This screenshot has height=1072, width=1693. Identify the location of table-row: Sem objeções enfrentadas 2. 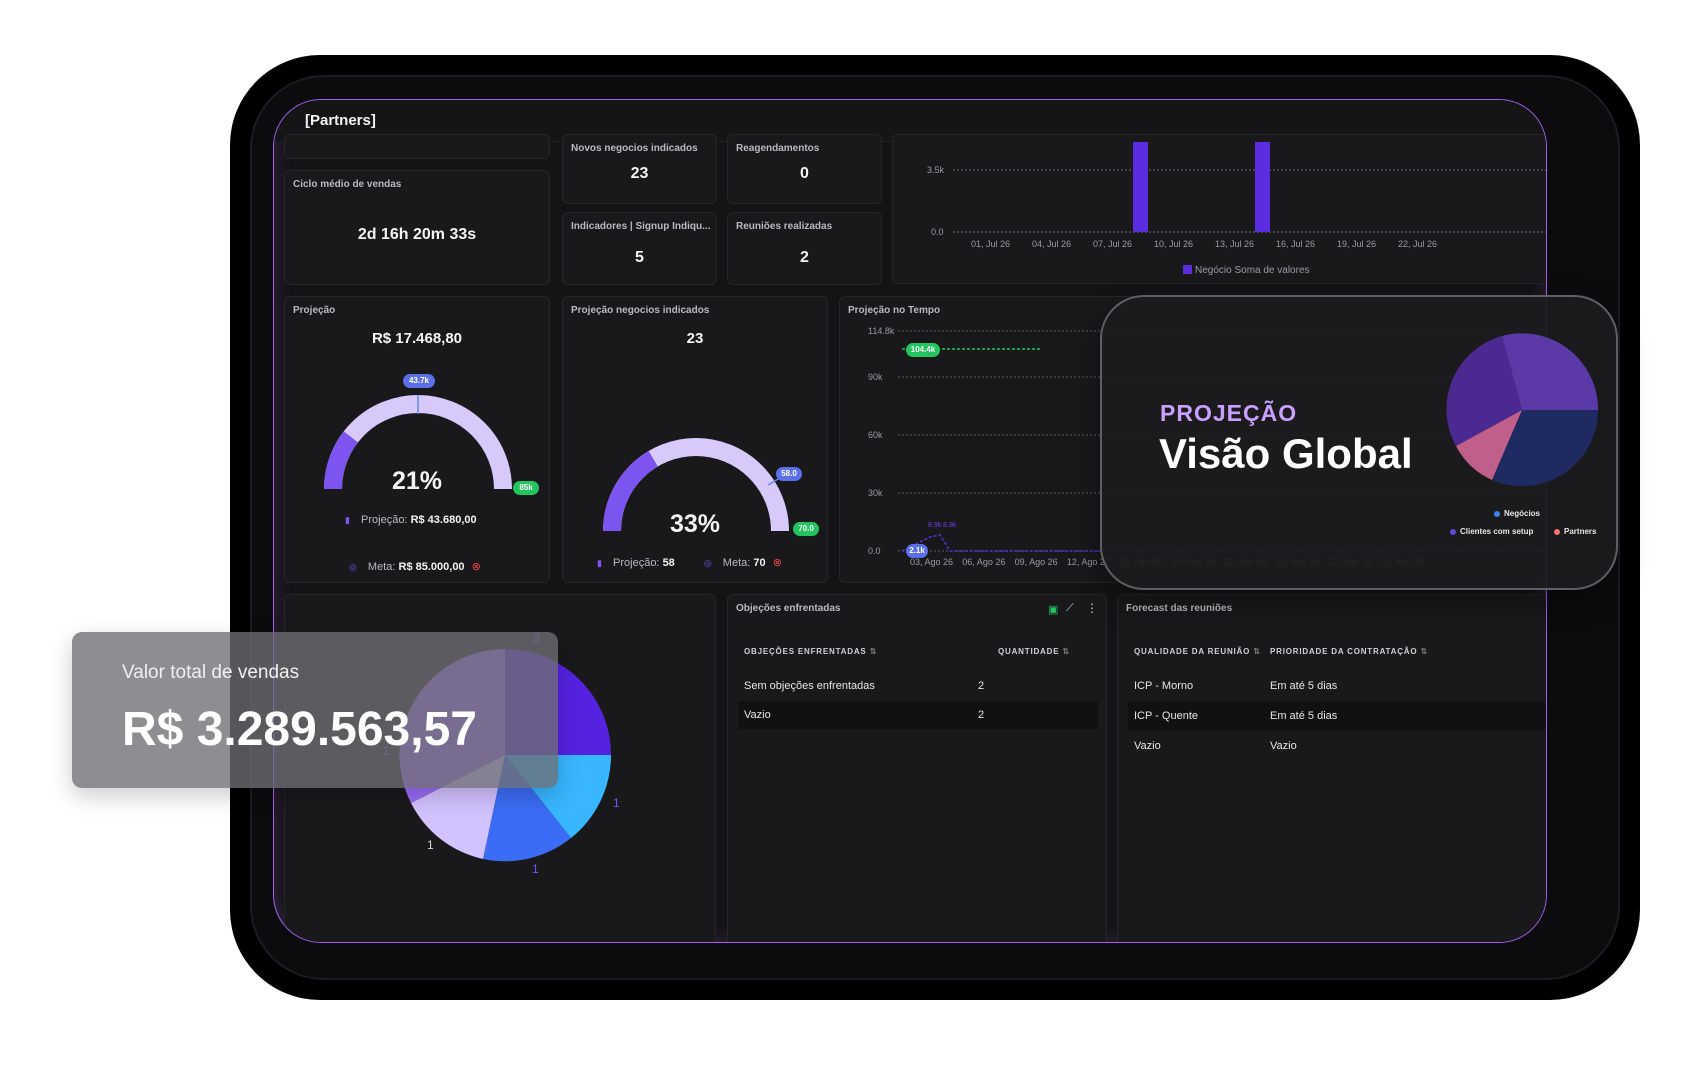
(918, 686).